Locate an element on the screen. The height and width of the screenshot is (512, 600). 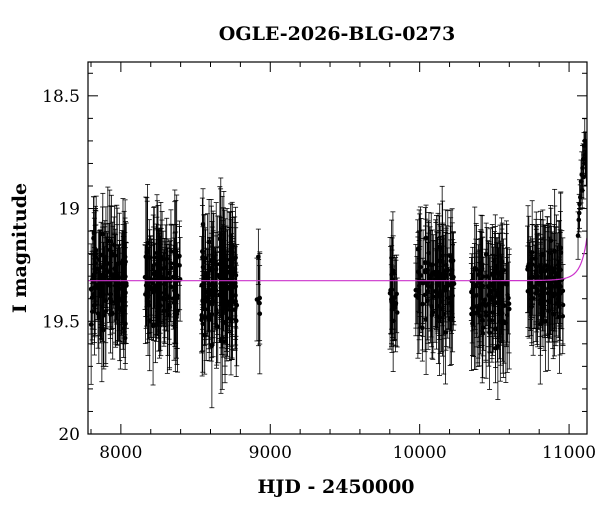
x-tick-label: 8000 is located at coordinates (120, 453).